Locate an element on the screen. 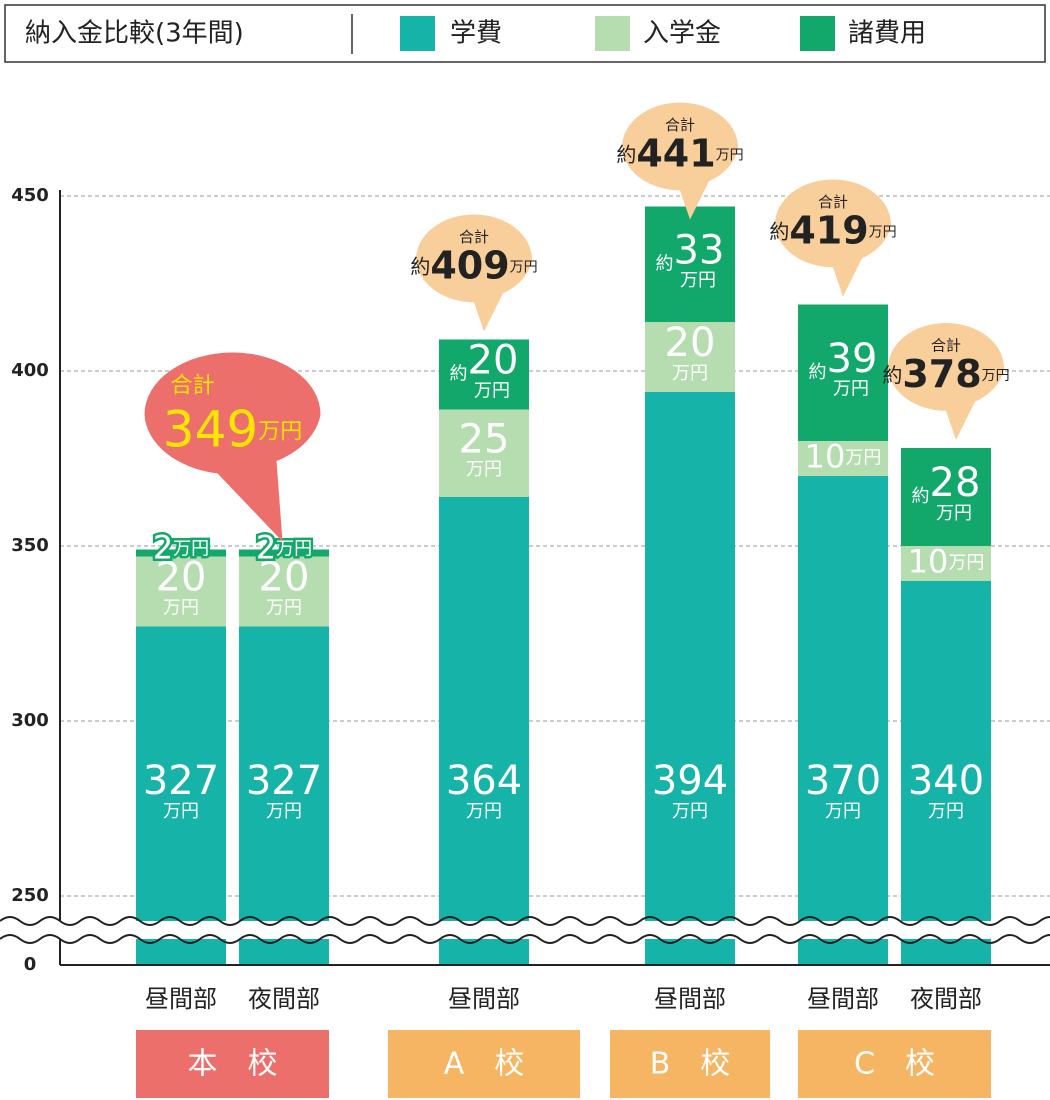 This screenshot has height=1100, width=1050. value-label: 340 万円 is located at coordinates (946, 790).